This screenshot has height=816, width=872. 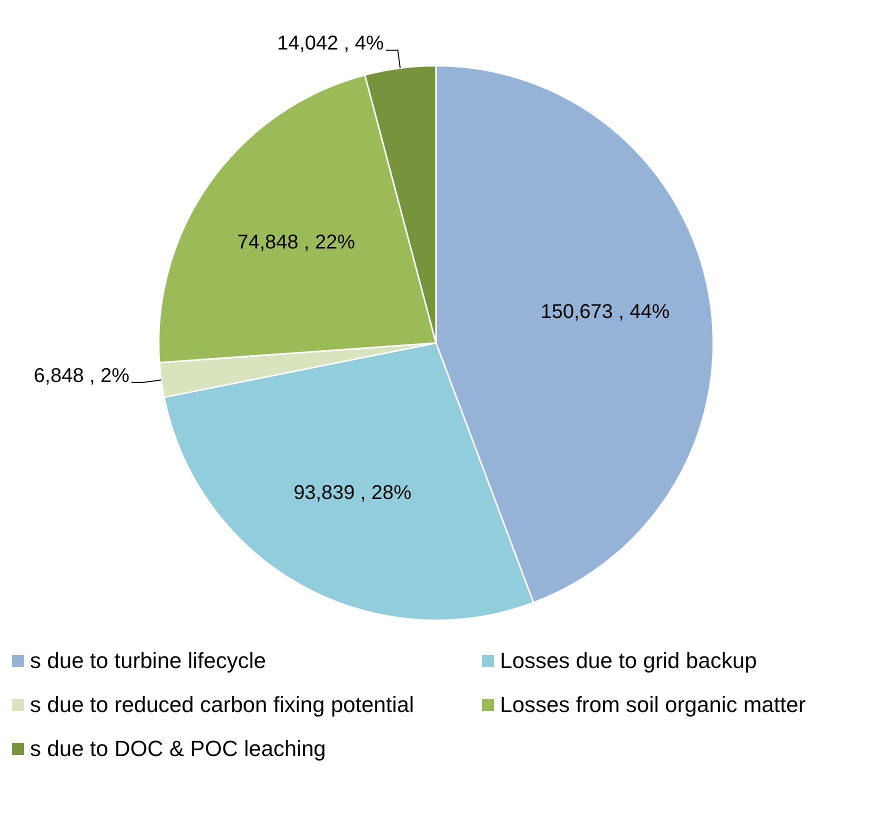 I want to click on data-label: 93,839 , 28%, so click(x=353, y=493).